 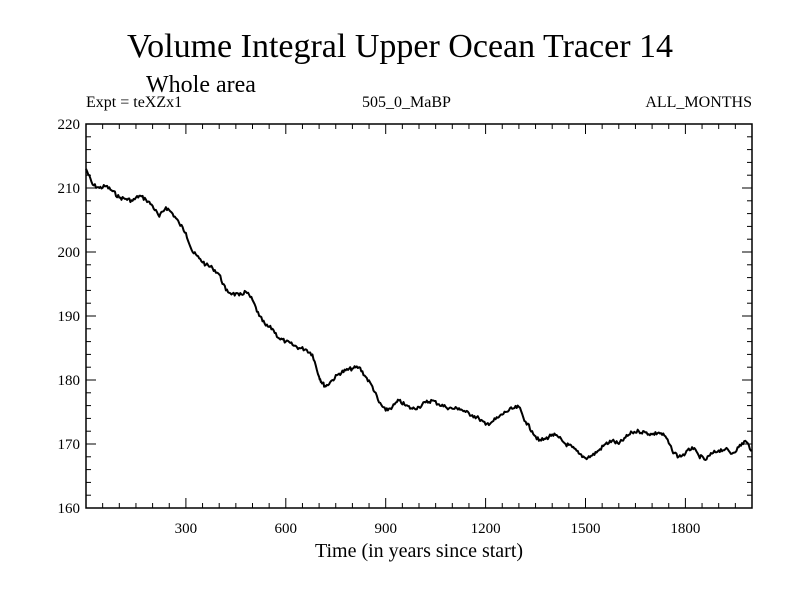 What do you see at coordinates (201, 85) in the screenshot?
I see `chart-subtitle: Whole area` at bounding box center [201, 85].